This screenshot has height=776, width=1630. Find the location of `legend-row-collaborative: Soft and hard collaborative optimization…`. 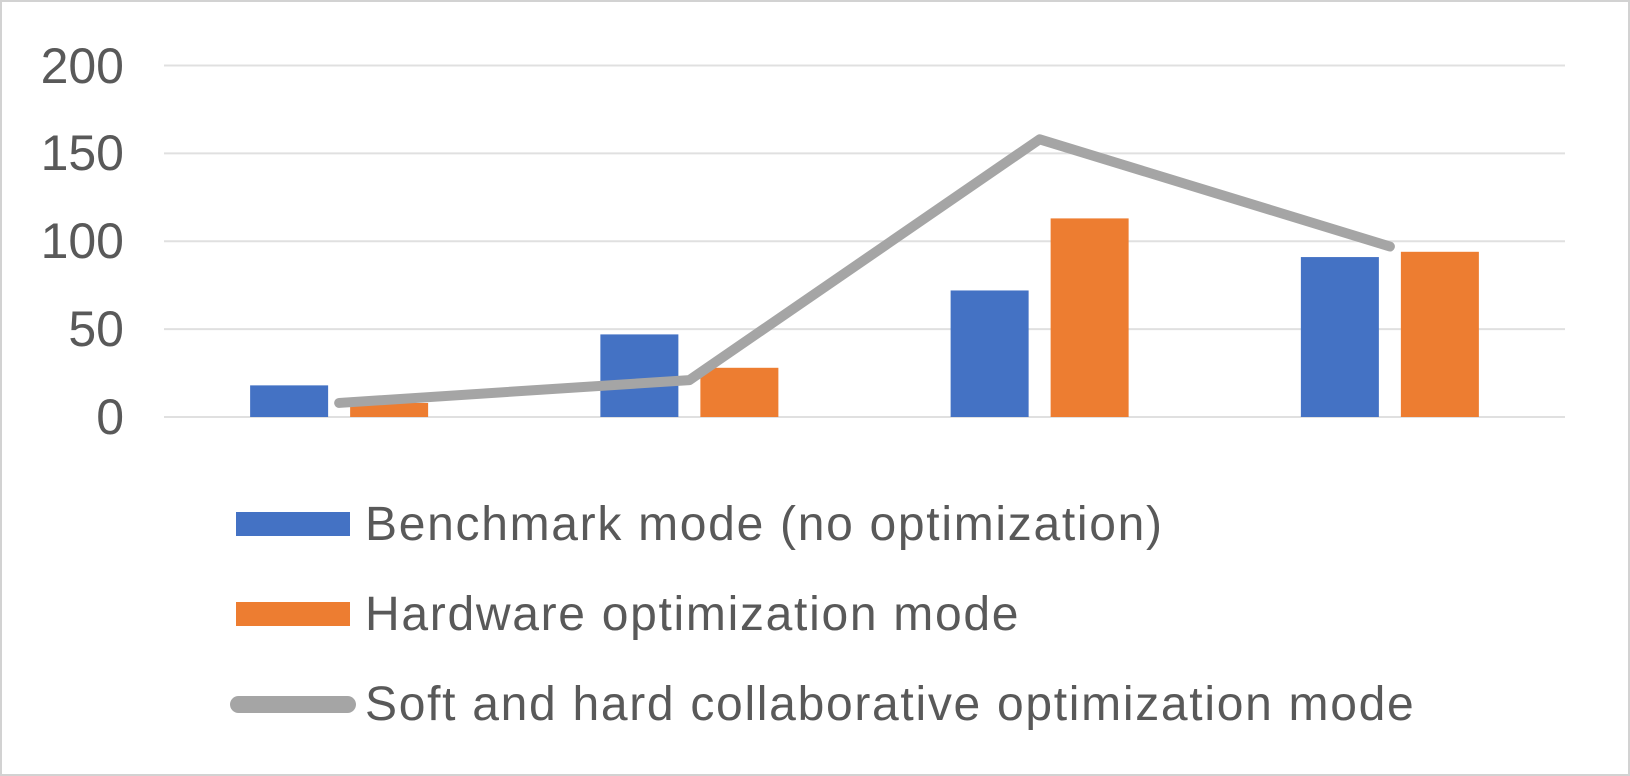

legend-row-collaborative: Soft and hard collaborative optimization… is located at coordinates (822, 704).